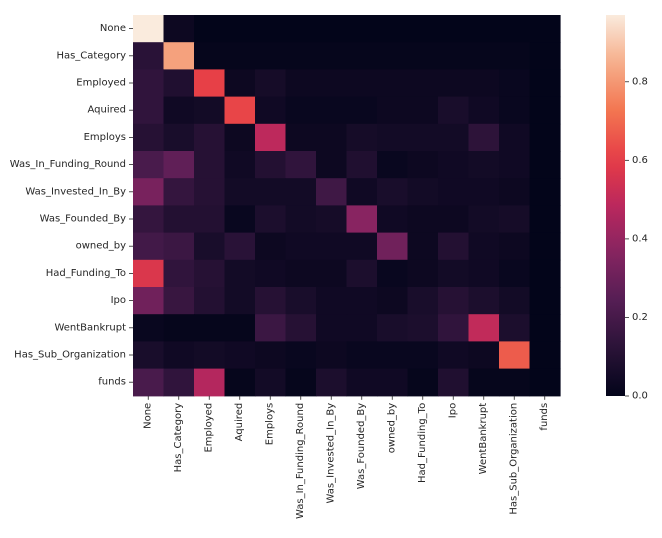 Image resolution: width=662 pixels, height=538 pixels. Describe the element at coordinates (640, 317) in the screenshot. I see `colorbar-tick-label: 0.2` at that location.